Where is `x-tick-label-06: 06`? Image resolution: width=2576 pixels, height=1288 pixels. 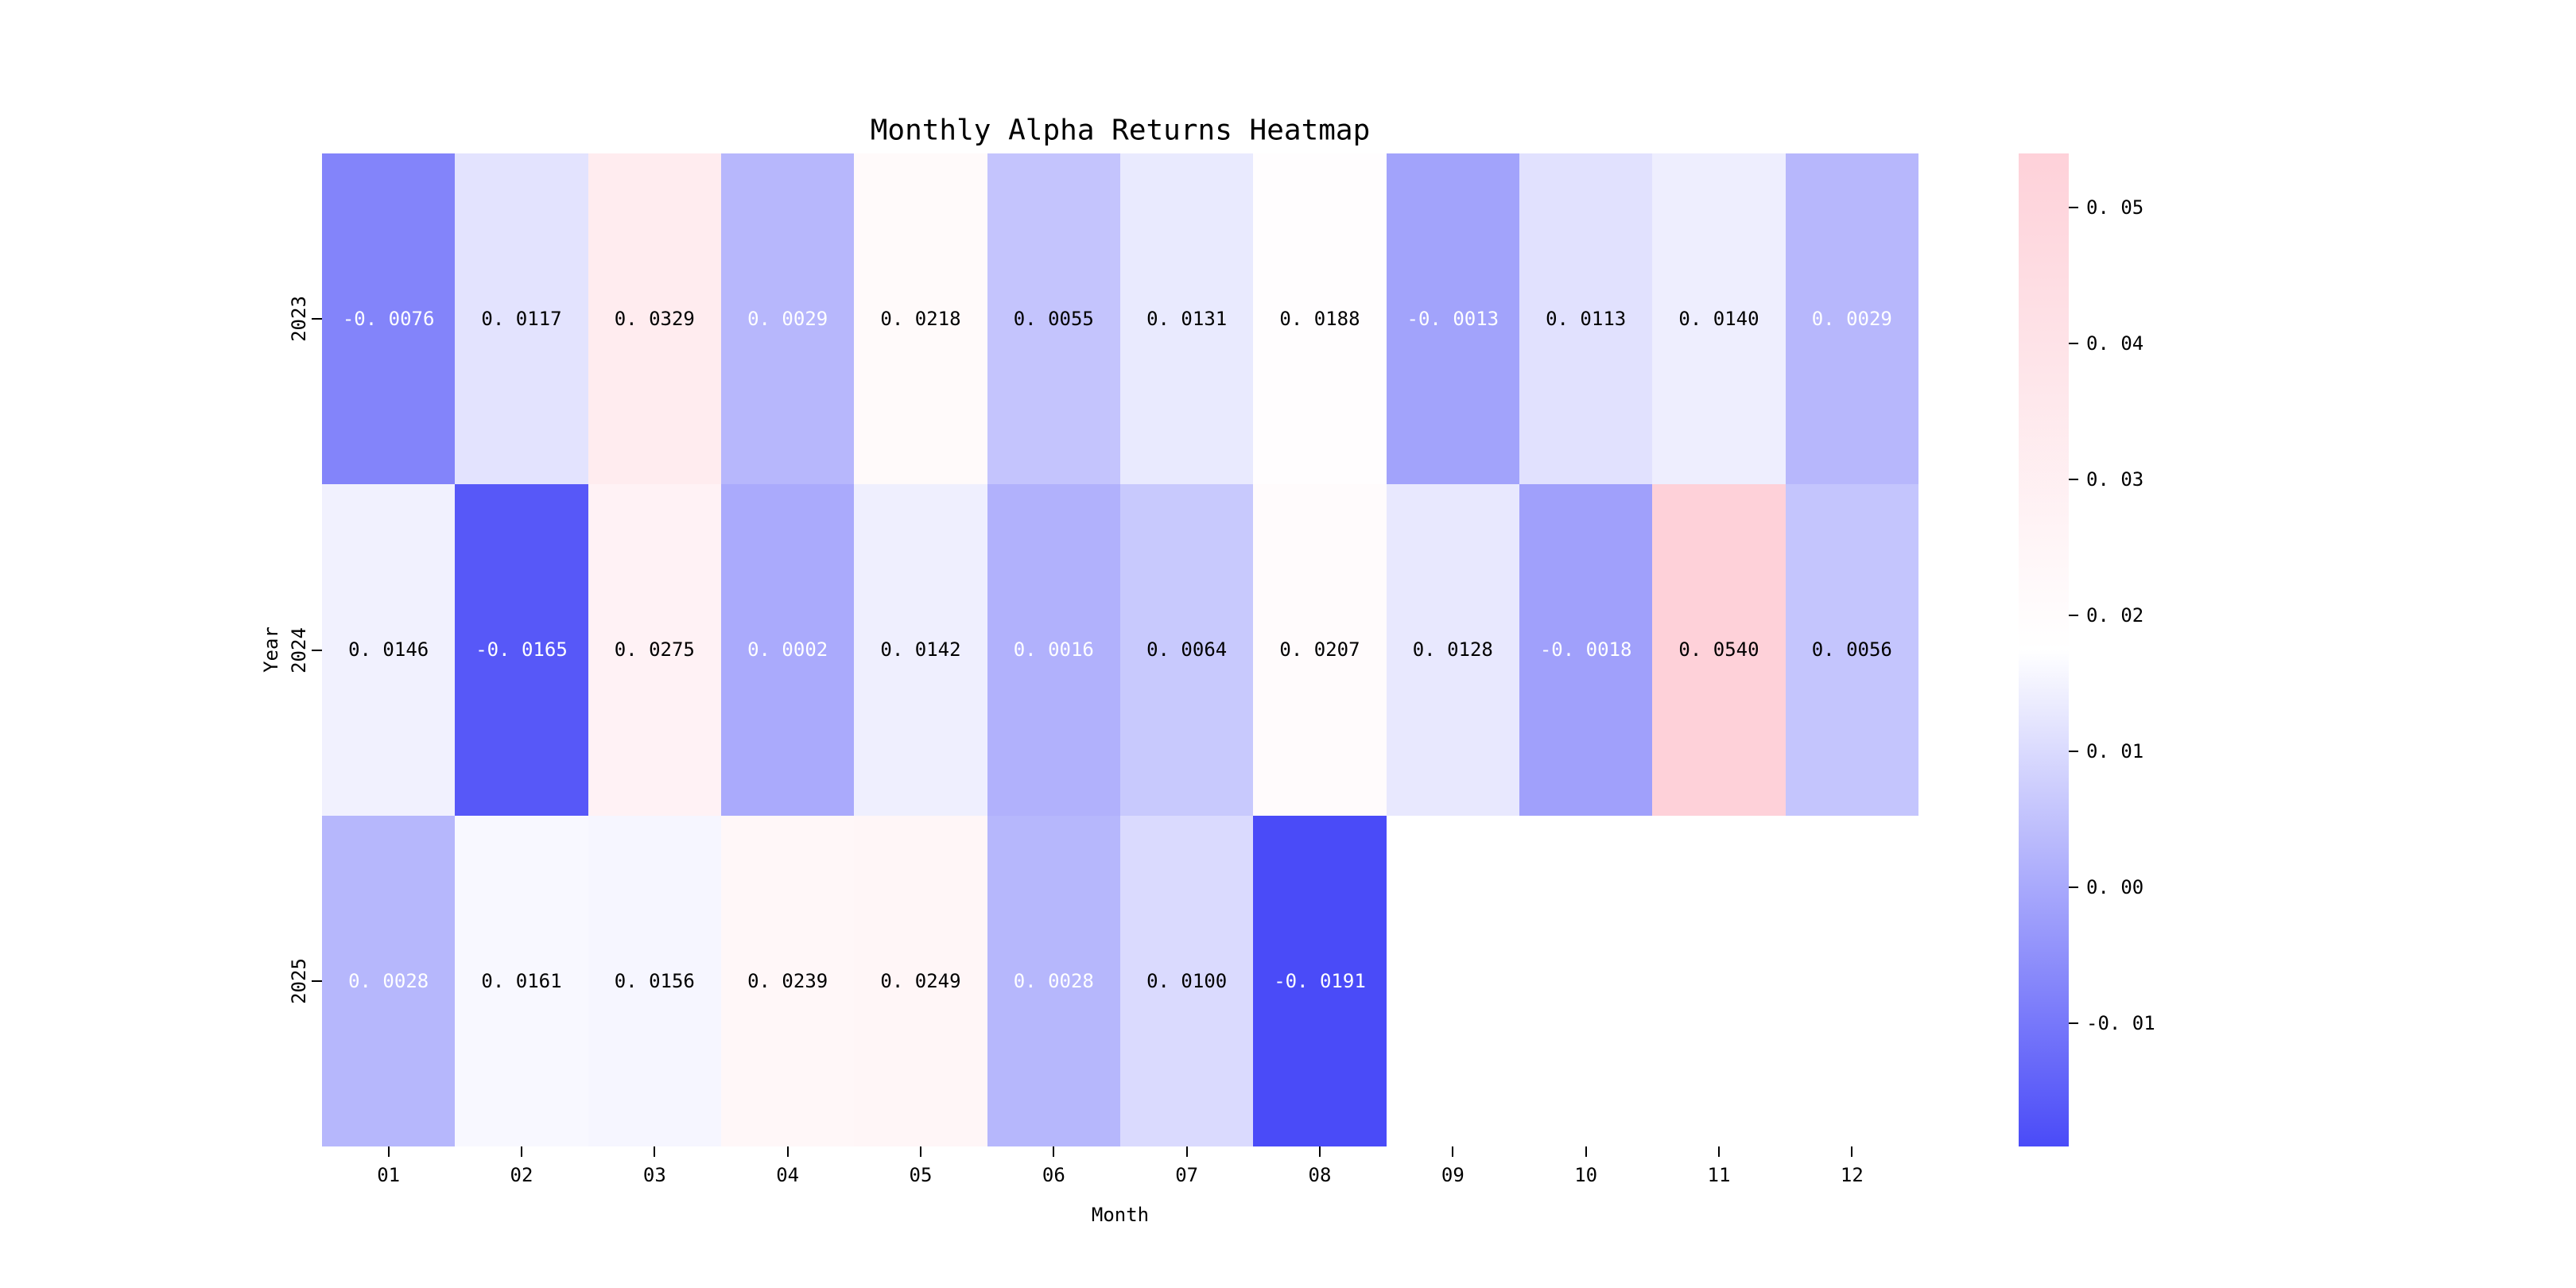
x-tick-label-06: 06 is located at coordinates (1053, 1175).